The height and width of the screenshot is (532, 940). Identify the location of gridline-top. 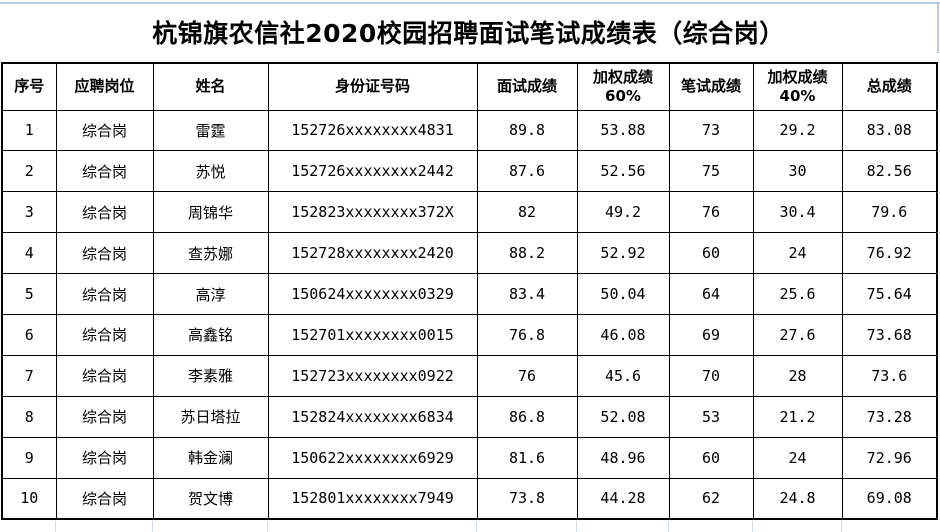
(470, 3).